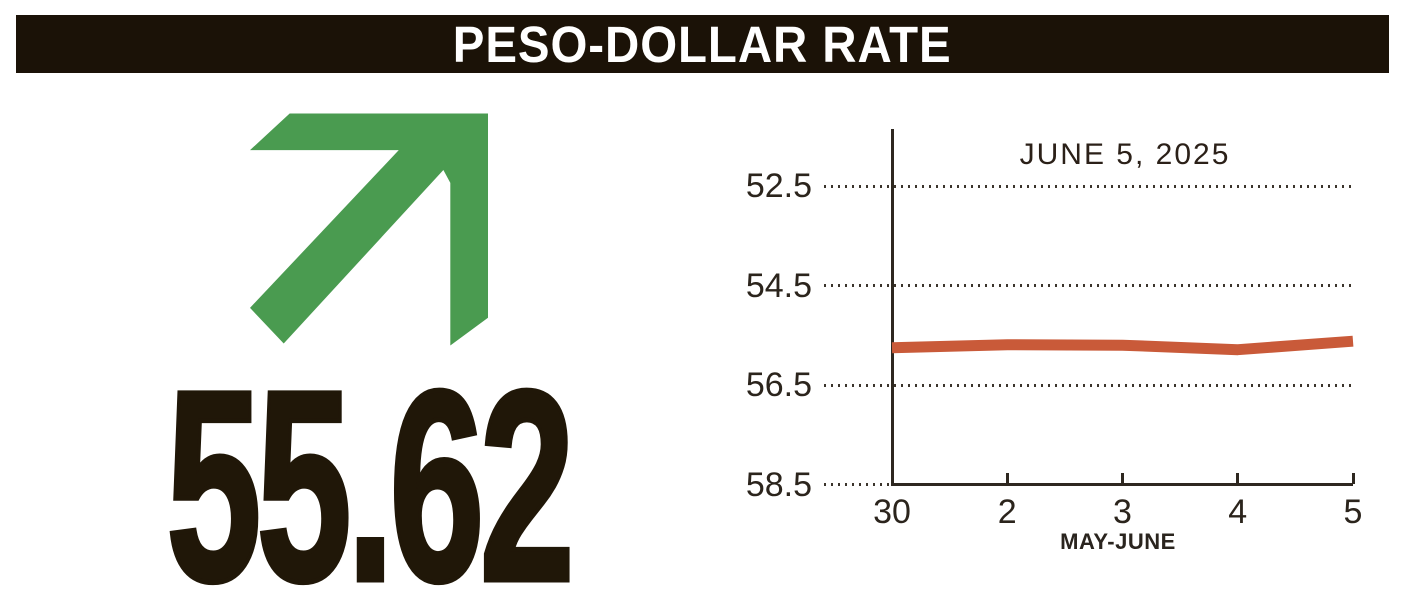 This screenshot has width=1405, height=607. What do you see at coordinates (778, 186) in the screenshot?
I see `y-axis-tick-label: 52.5` at bounding box center [778, 186].